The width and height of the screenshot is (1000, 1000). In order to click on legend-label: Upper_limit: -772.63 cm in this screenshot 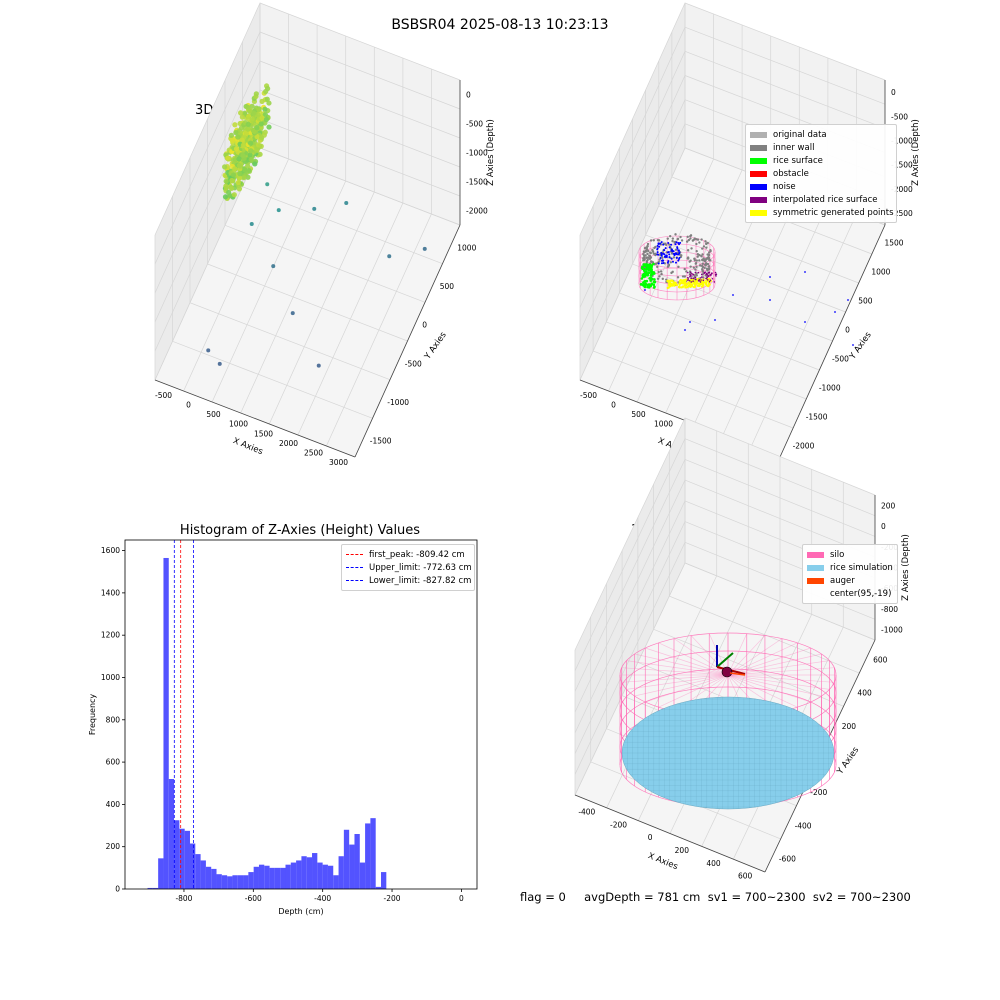, I will do `click(420, 567)`.